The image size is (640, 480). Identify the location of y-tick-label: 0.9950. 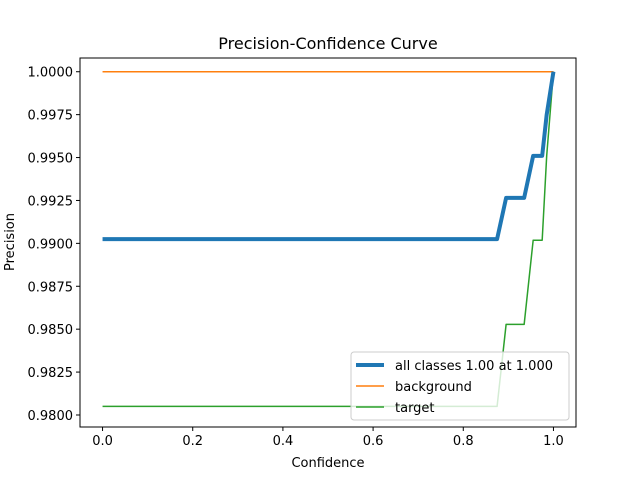
(51, 159).